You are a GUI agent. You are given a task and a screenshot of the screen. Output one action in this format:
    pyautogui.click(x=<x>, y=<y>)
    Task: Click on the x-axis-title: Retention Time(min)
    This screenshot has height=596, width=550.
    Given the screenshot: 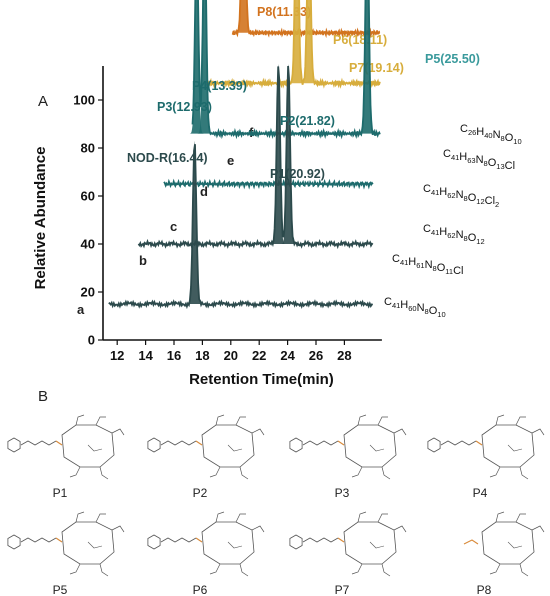 What is the action you would take?
    pyautogui.click(x=261, y=379)
    